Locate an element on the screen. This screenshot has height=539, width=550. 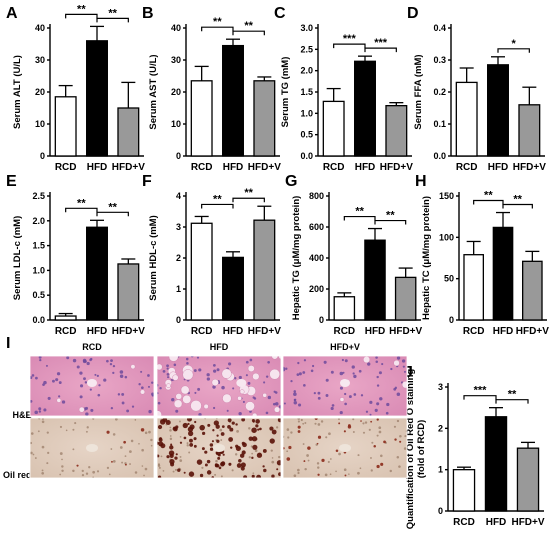
micrograph-row-label-he: H&E is located at coordinates (21, 415).